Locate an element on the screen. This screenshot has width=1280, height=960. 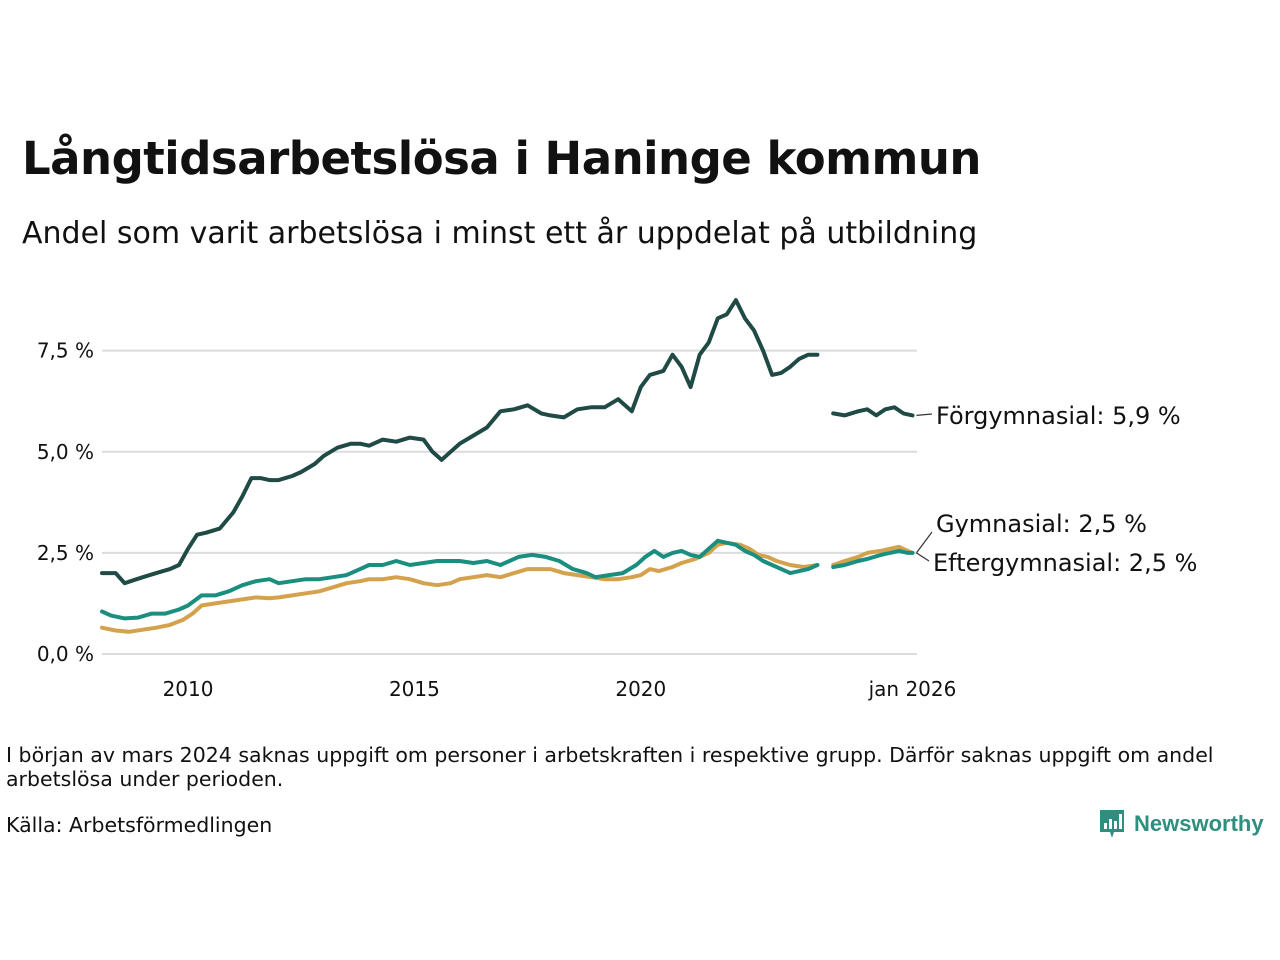
y-tick-label: 2,5 % is located at coordinates (65, 553).